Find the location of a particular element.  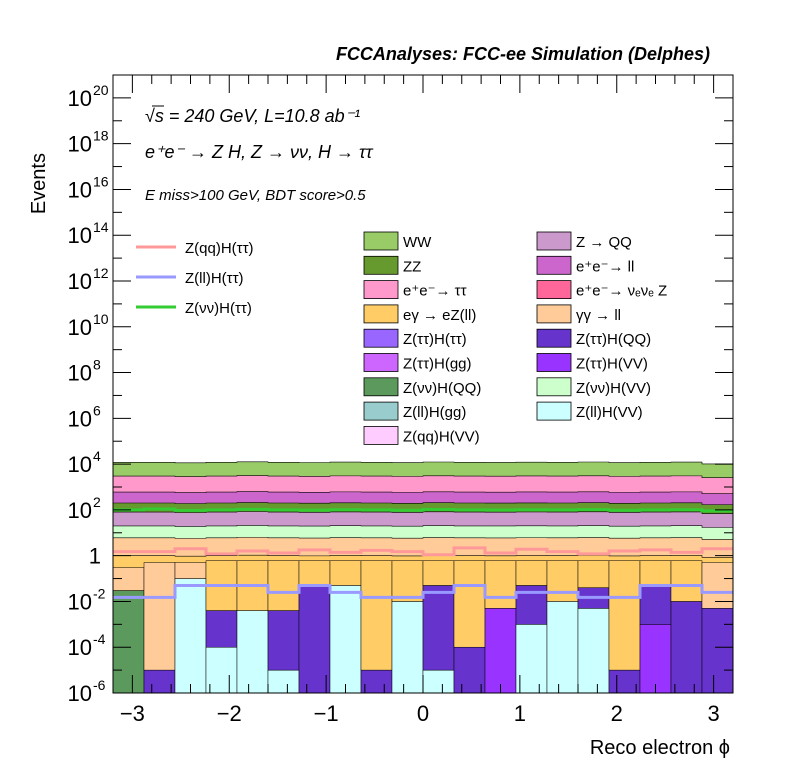

y-tick-exponent: 4 is located at coordinates (97, 456).